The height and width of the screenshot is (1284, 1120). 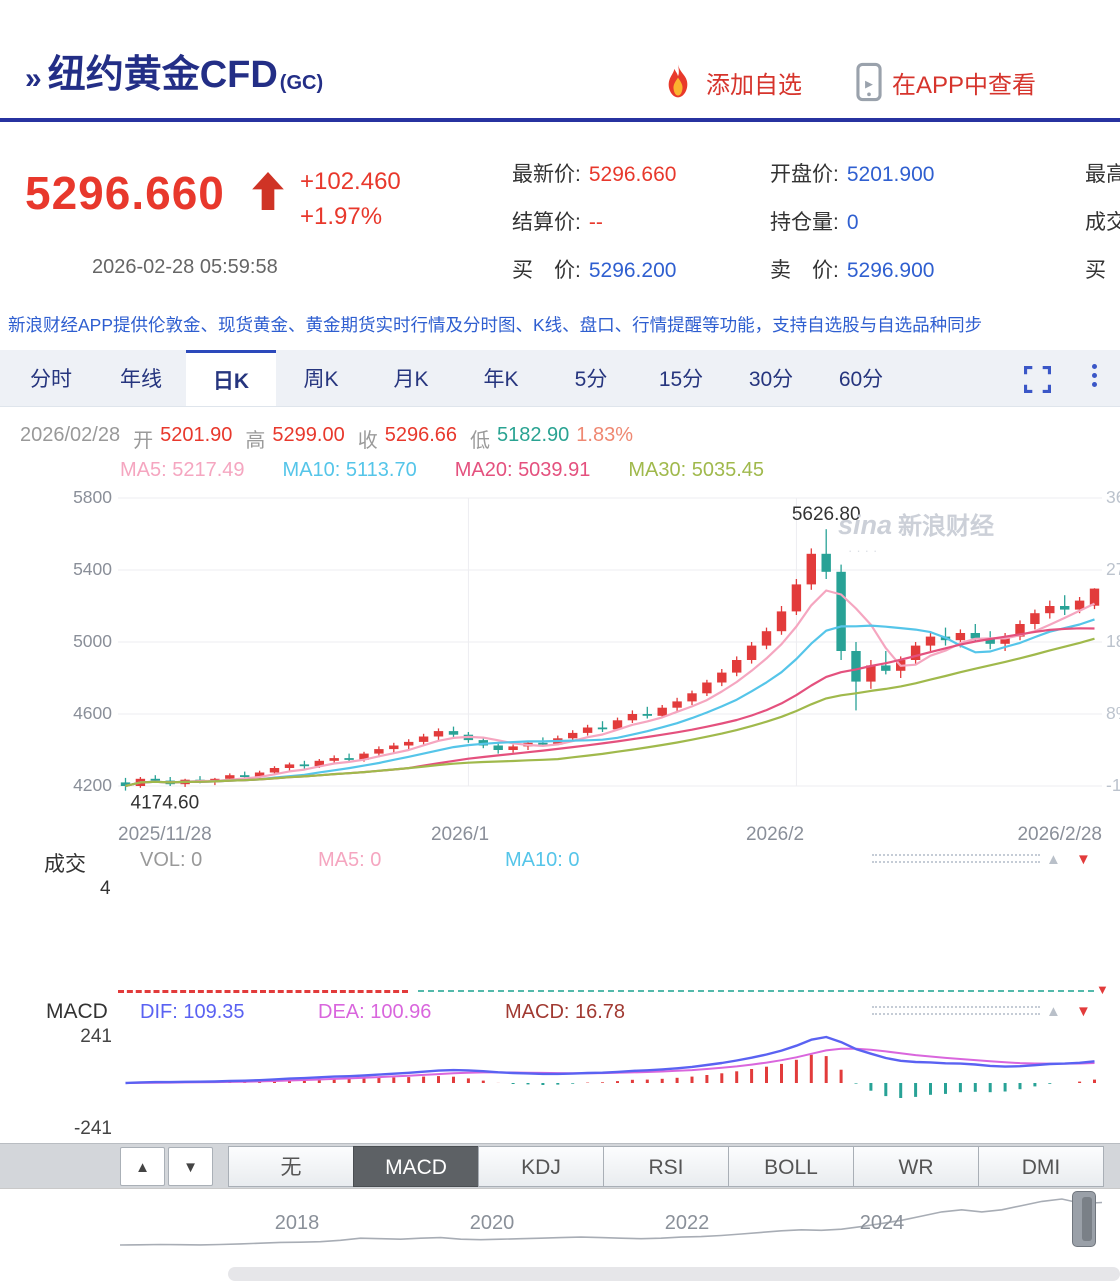 I want to click on fullscreen-icon, so click(x=1037, y=382).